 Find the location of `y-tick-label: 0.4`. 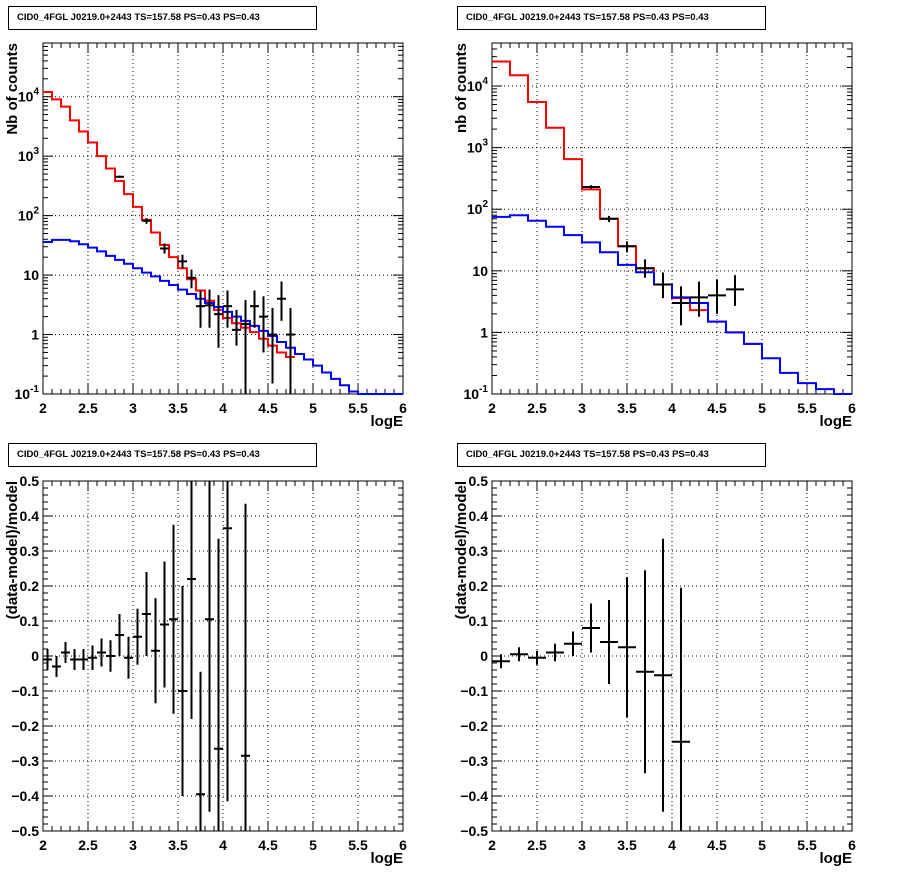

y-tick-label: 0.4 is located at coordinates (479, 516).